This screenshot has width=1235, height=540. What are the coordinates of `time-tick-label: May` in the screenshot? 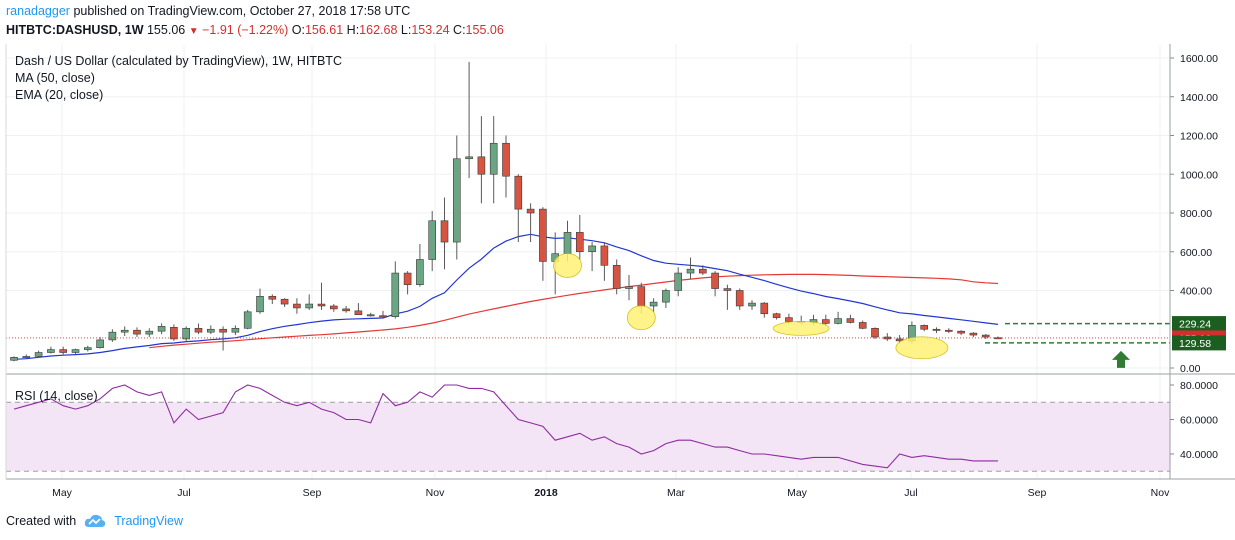 It's located at (62, 493).